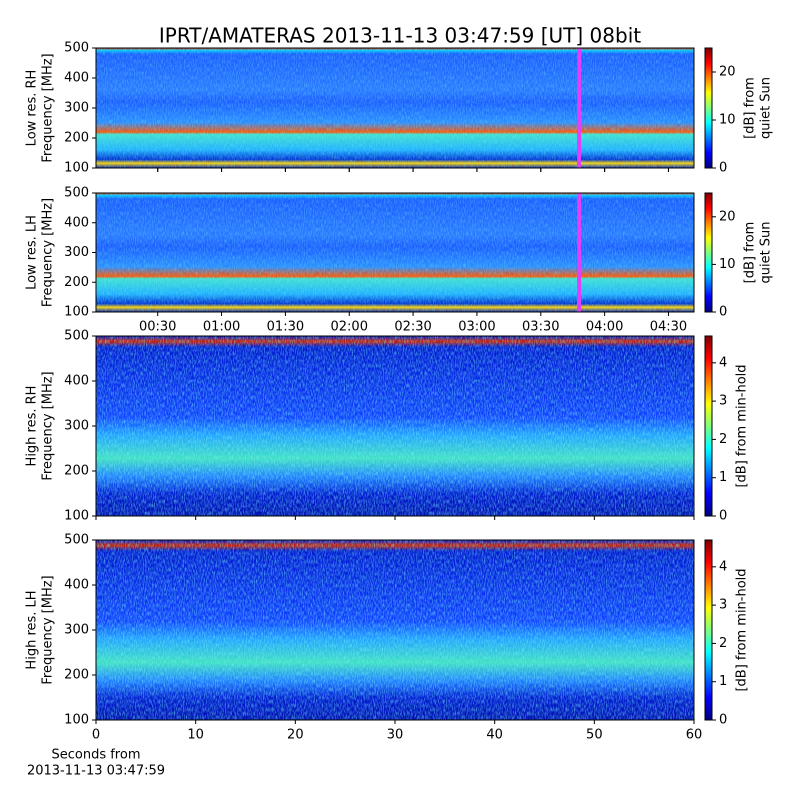  What do you see at coordinates (32, 108) in the screenshot?
I see `y-axis-label: Low res. RH` at bounding box center [32, 108].